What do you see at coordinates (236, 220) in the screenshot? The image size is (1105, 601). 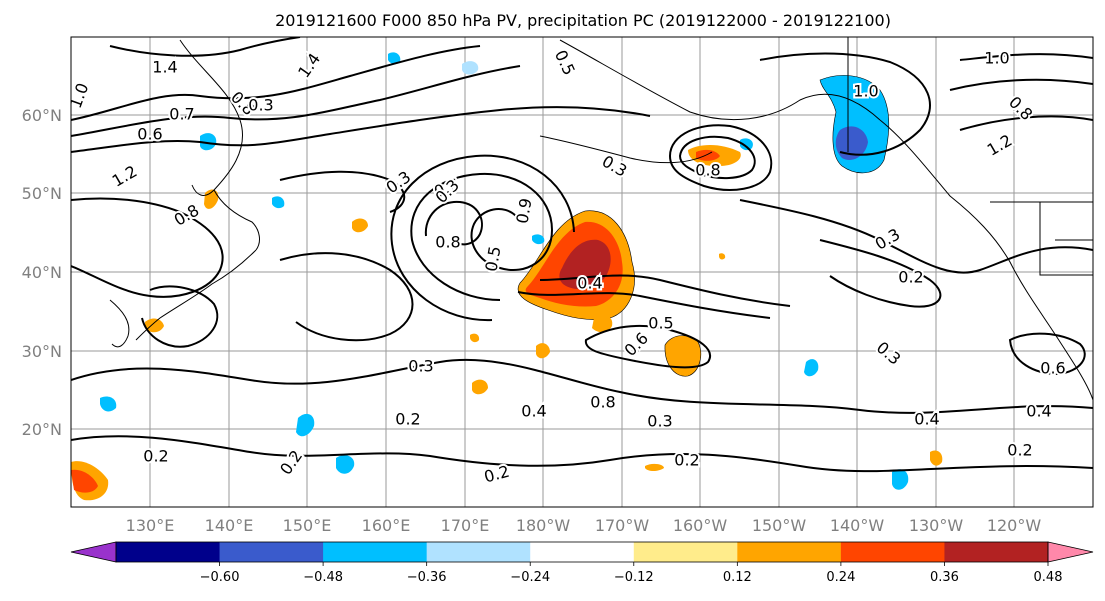 I see `coastline-kuril-islands` at bounding box center [236, 220].